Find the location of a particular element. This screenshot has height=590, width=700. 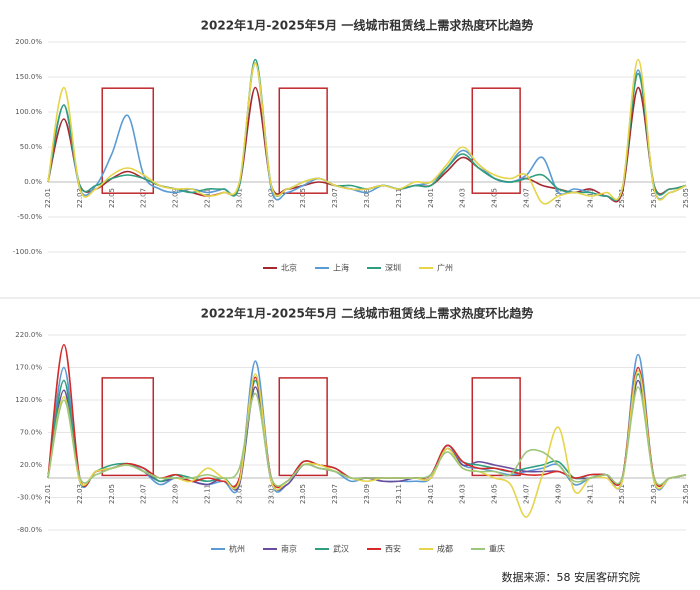

legend-label: 重庆 is located at coordinates (497, 549).